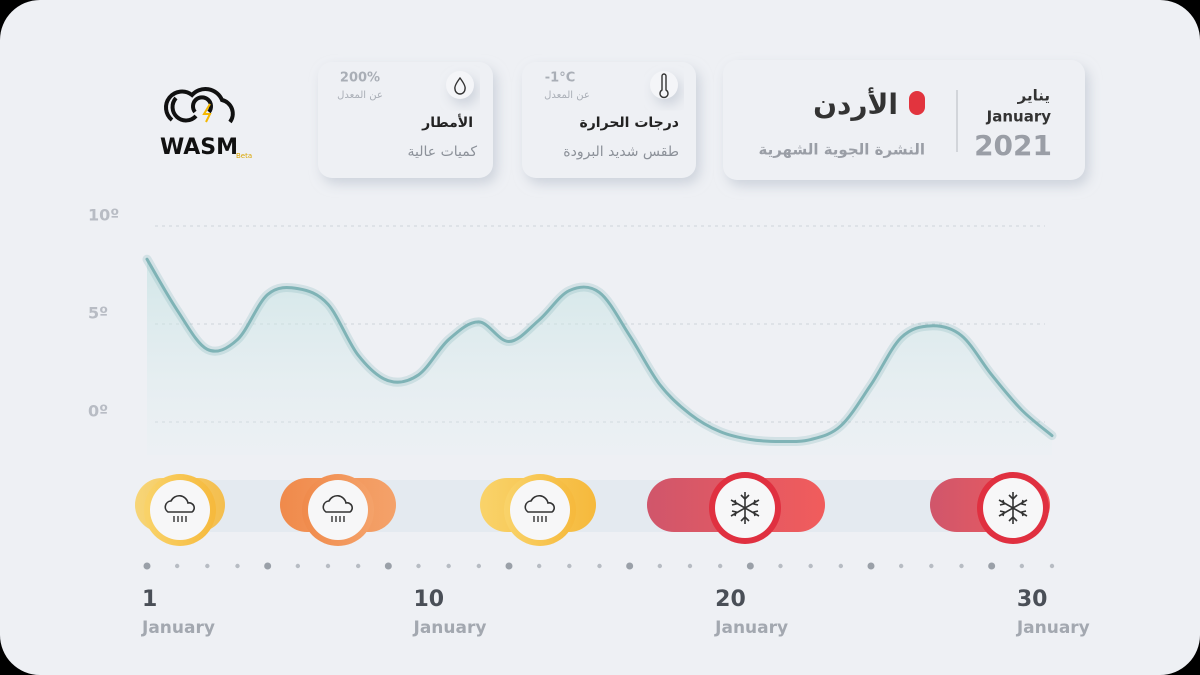 The width and height of the screenshot is (1200, 675). I want to click on x-tick-label: 20, so click(730, 599).